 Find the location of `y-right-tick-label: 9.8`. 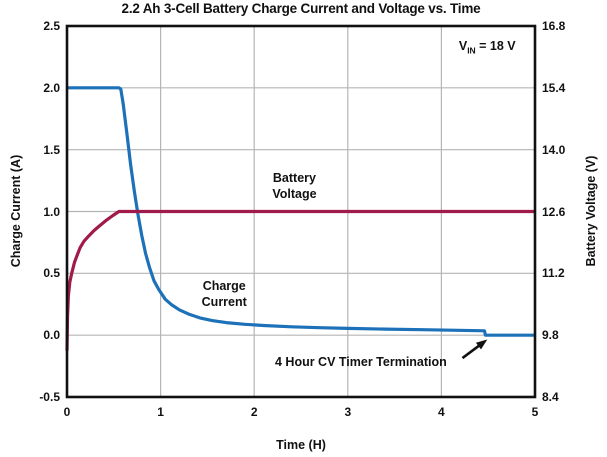

y-right-tick-label: 9.8 is located at coordinates (550, 335).